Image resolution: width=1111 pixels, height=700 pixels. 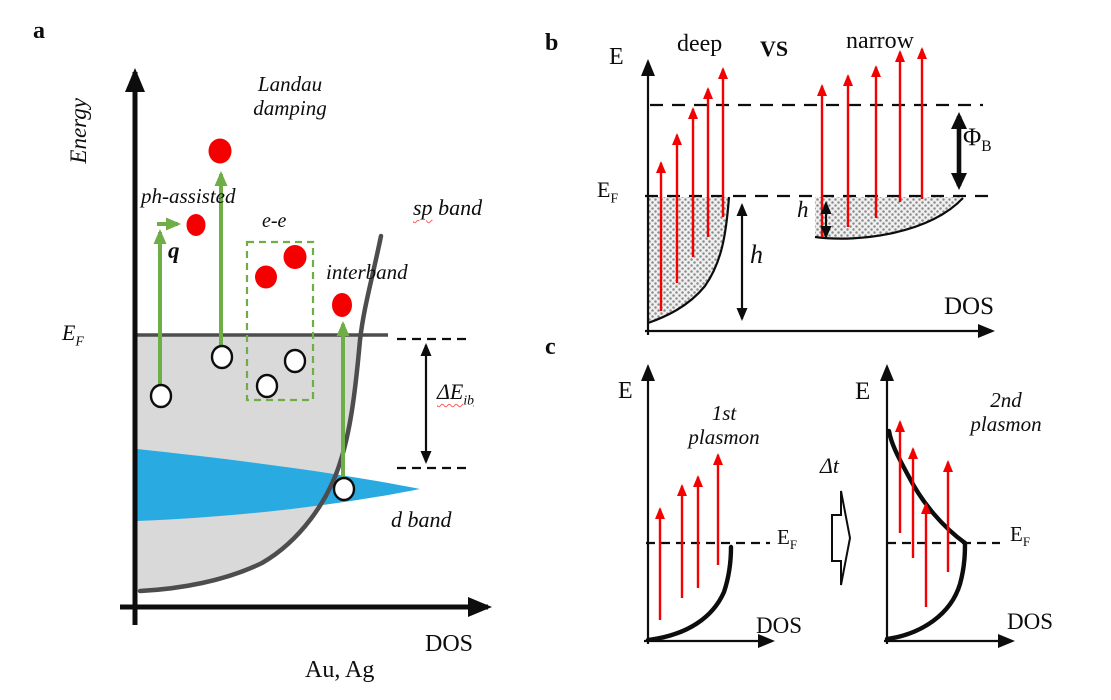 What do you see at coordinates (79, 341) in the screenshot?
I see `fermi-sub-a: F` at bounding box center [79, 341].